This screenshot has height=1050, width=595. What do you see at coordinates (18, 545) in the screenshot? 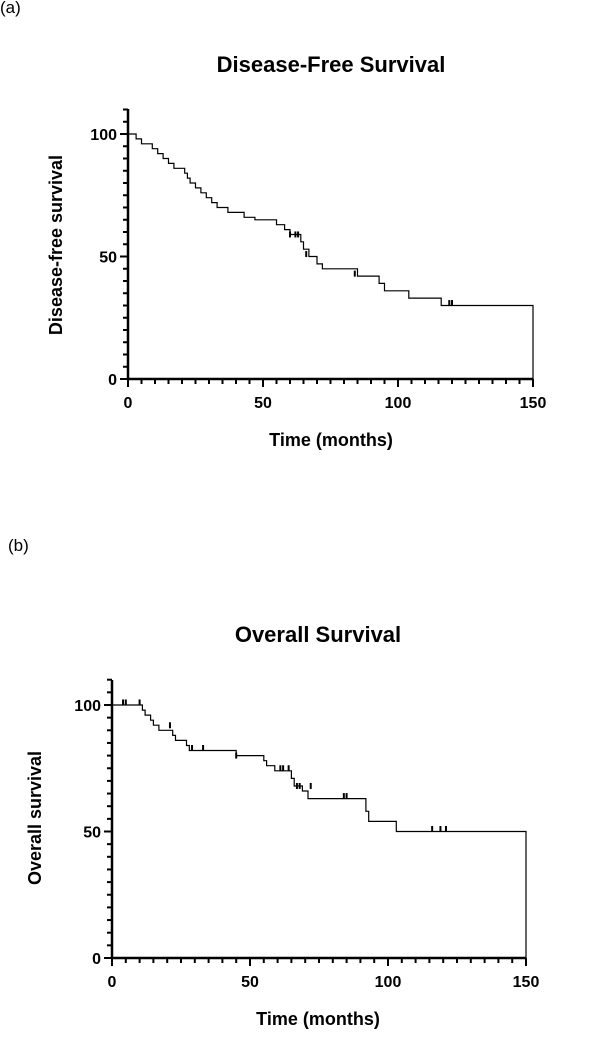
I see `panel-b-label: (b)` at bounding box center [18, 545].